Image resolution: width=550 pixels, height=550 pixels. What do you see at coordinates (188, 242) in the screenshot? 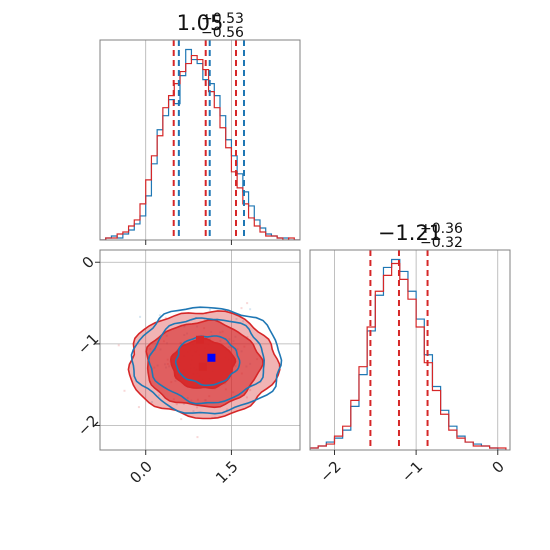
I see `ticks-top-left` at bounding box center [188, 242].